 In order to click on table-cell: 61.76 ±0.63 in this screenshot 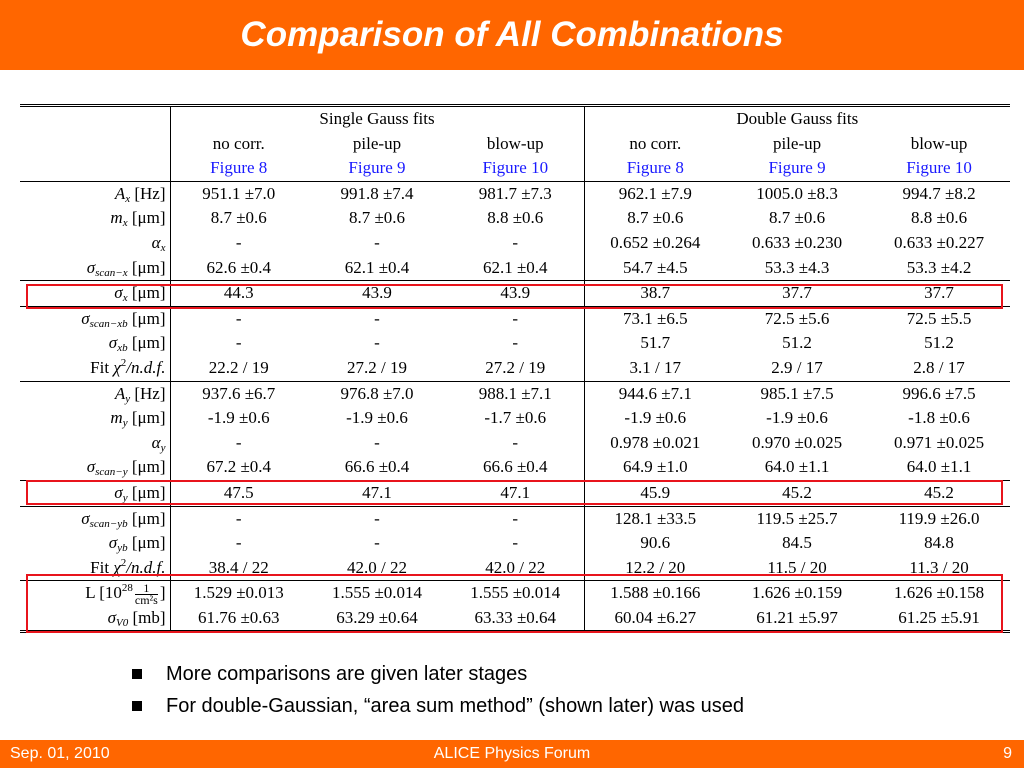, I will do `click(238, 619)`.